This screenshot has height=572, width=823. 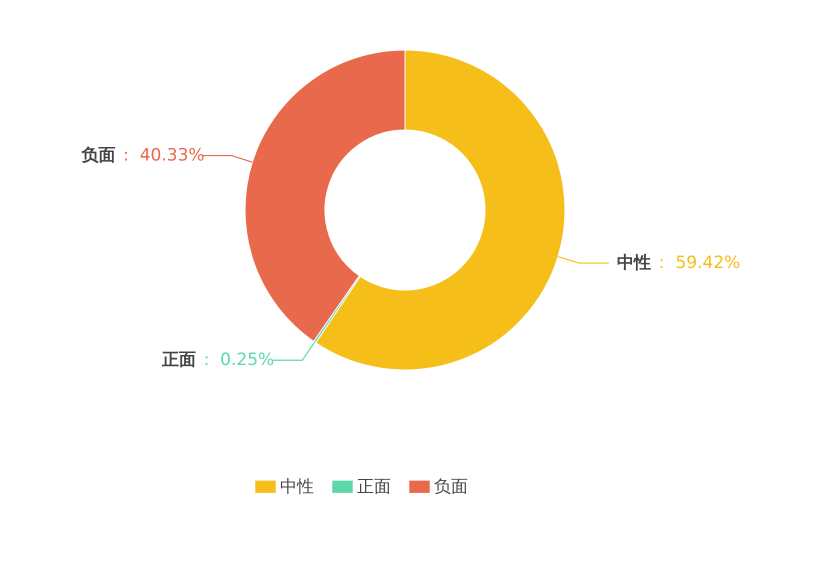 I want to click on data-label: ： 40.33%, so click(x=161, y=156).